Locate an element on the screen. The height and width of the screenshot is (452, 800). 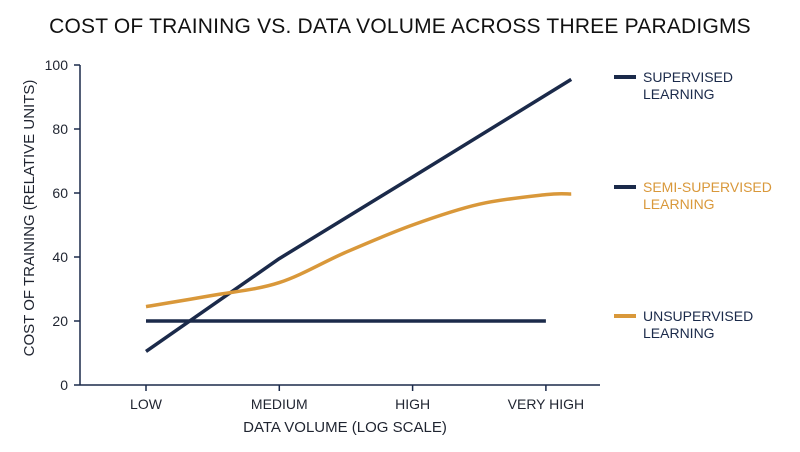
x-tick-label: VERY HIGH is located at coordinates (546, 404).